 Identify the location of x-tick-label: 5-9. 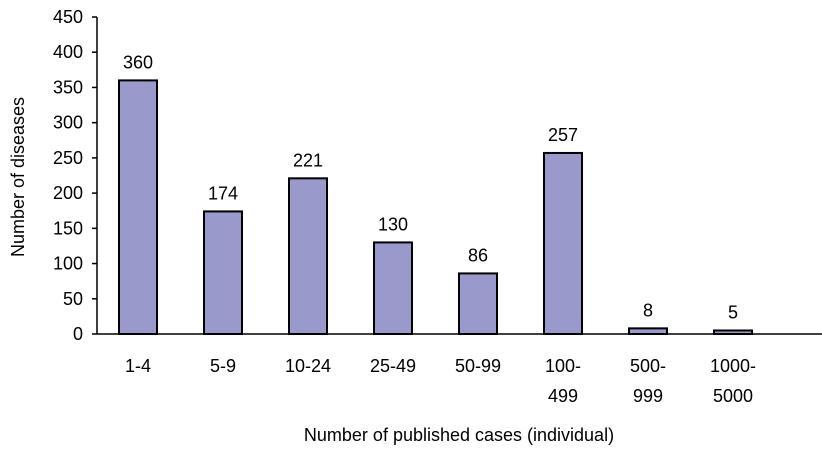
(223, 366).